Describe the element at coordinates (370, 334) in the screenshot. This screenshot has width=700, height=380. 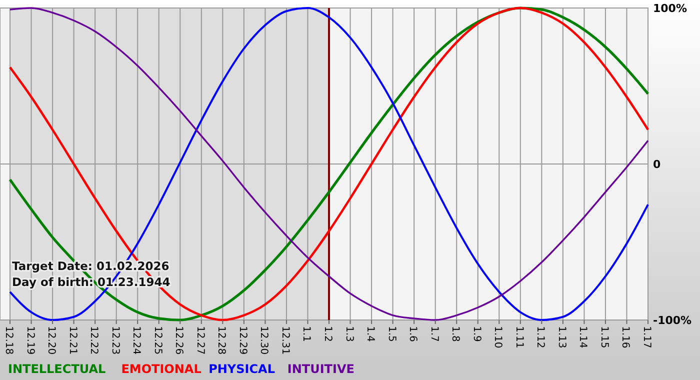
I see `x-tick-label: 1.4` at that location.